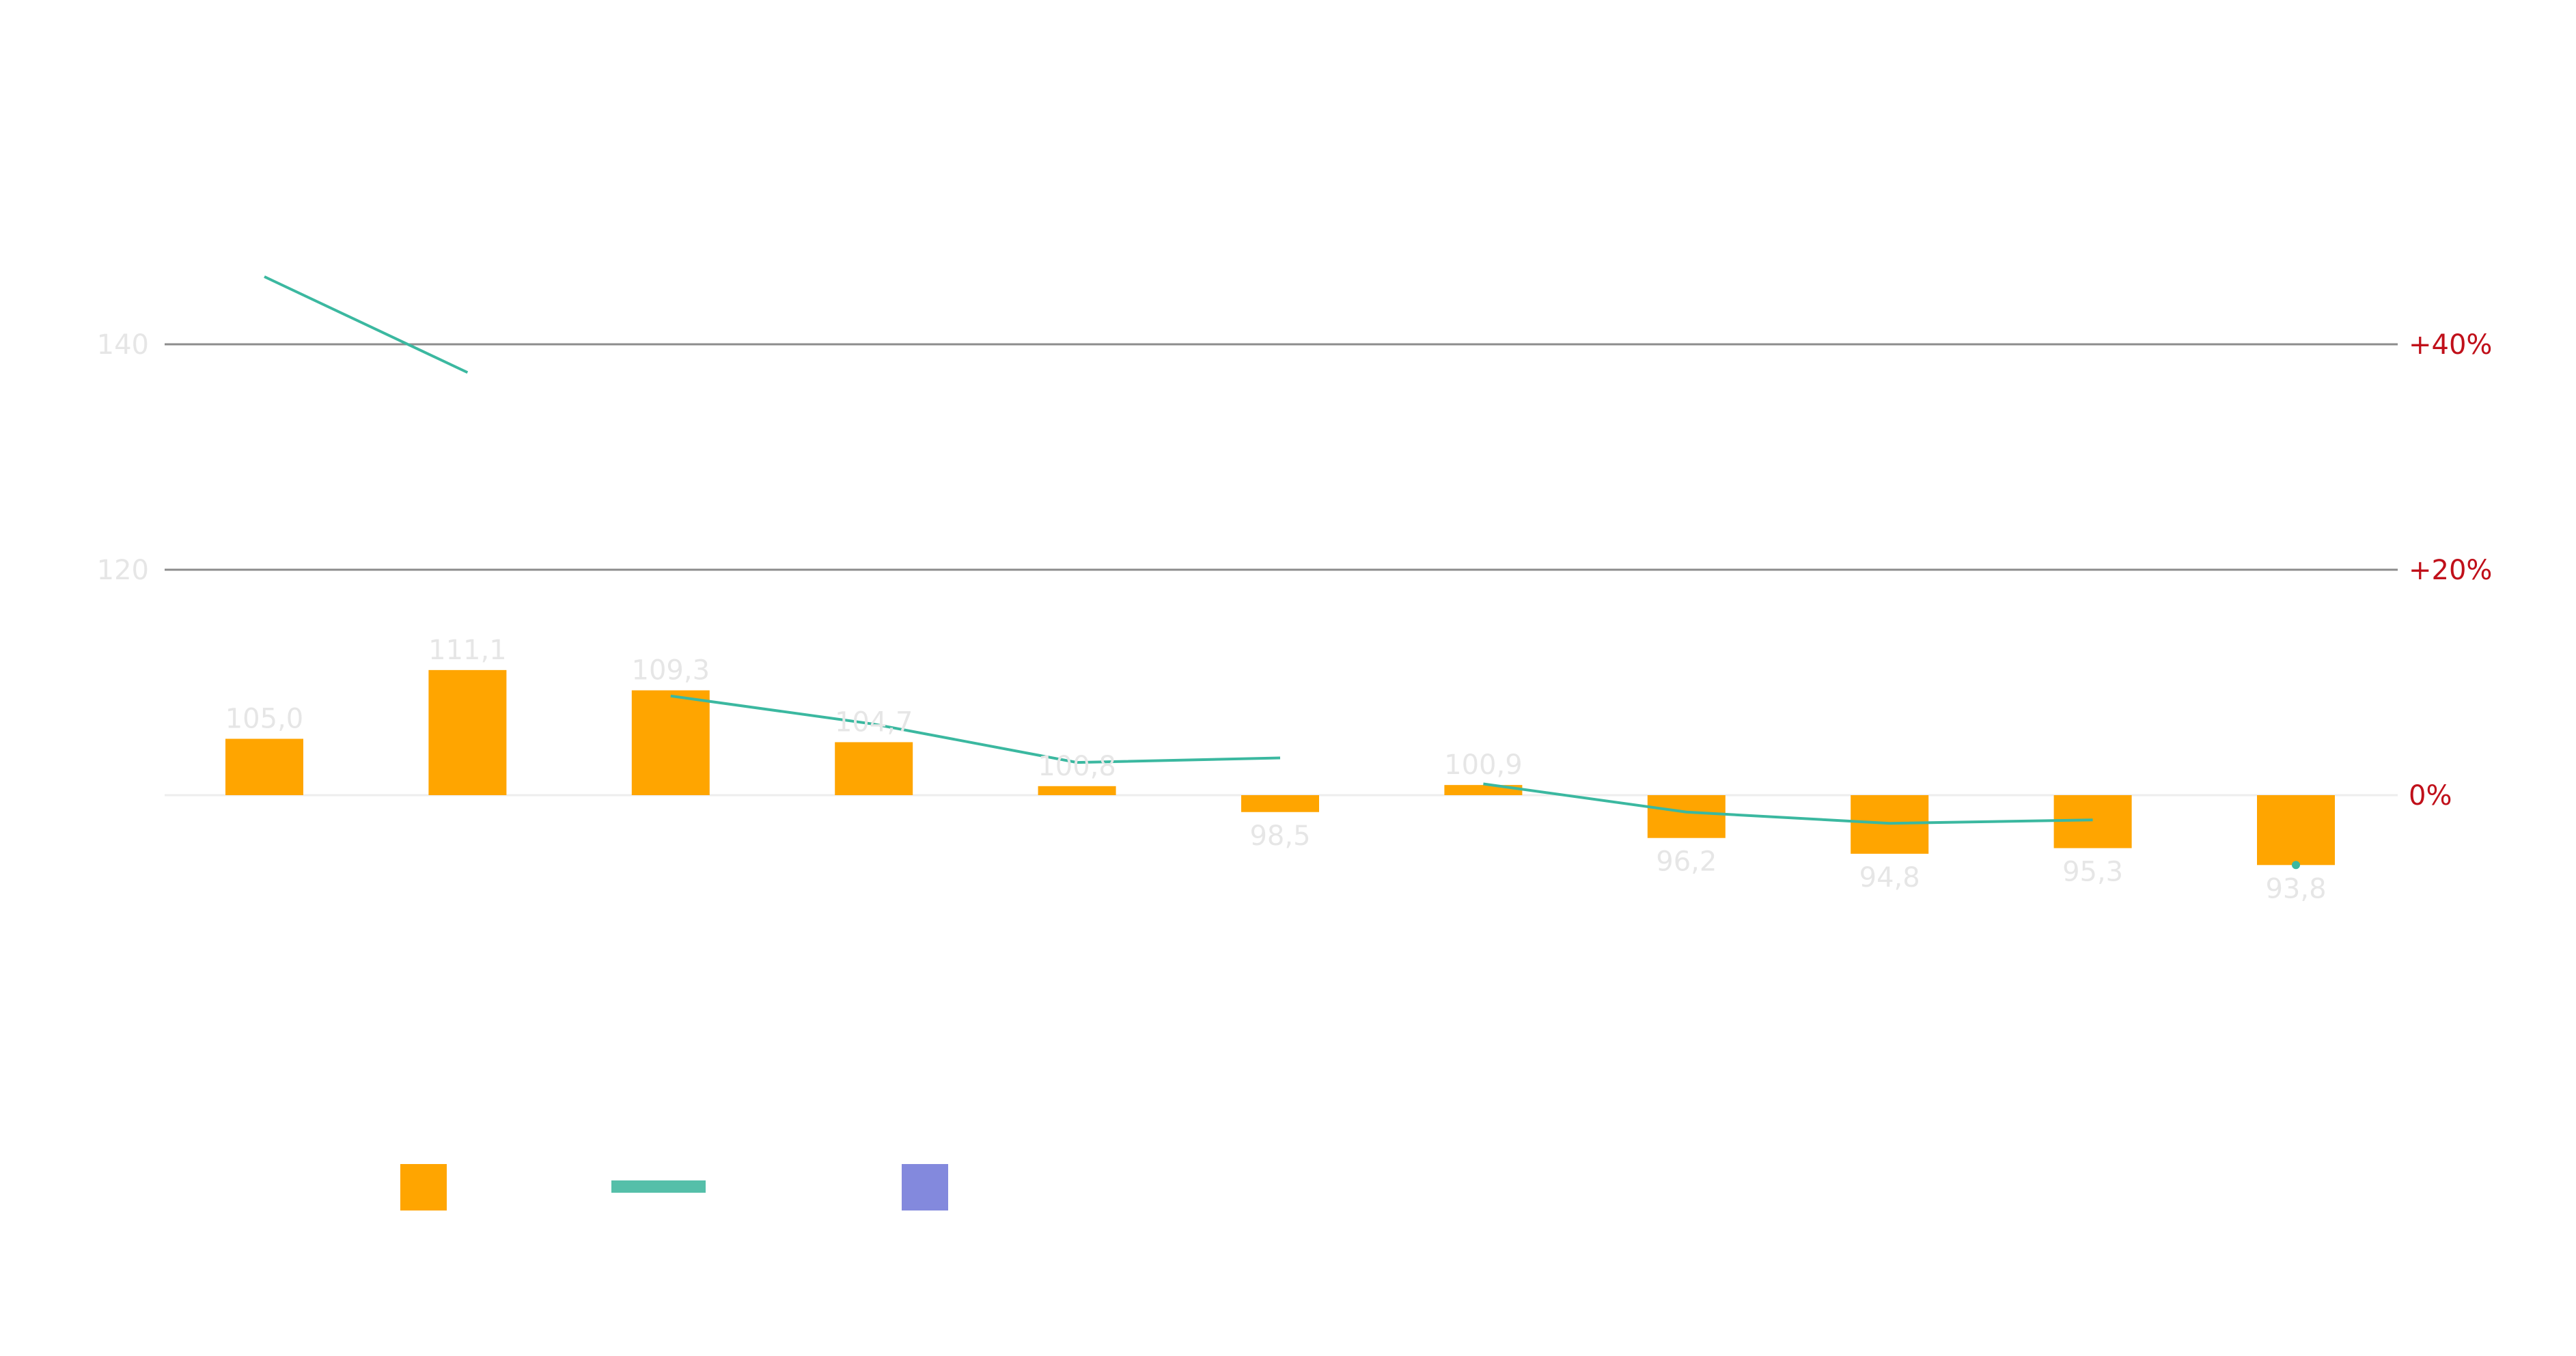 This screenshot has height=1356, width=2576. Describe the element at coordinates (2450, 345) in the screenshot. I see `right-tick-label: +40%` at that location.